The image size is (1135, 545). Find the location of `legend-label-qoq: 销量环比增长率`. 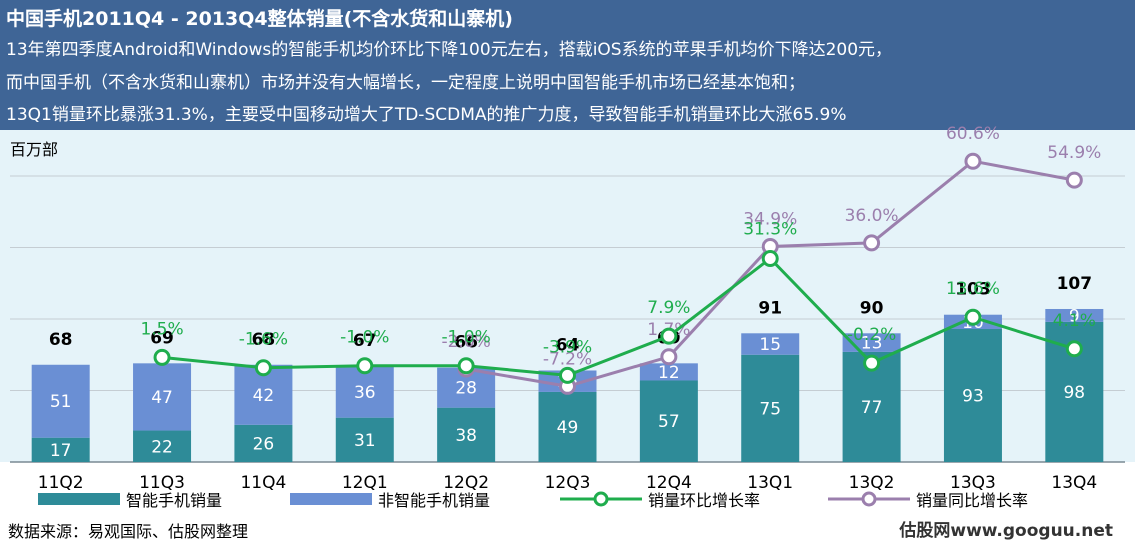

legend-label-qoq: 销量环比增长率 is located at coordinates (704, 500).